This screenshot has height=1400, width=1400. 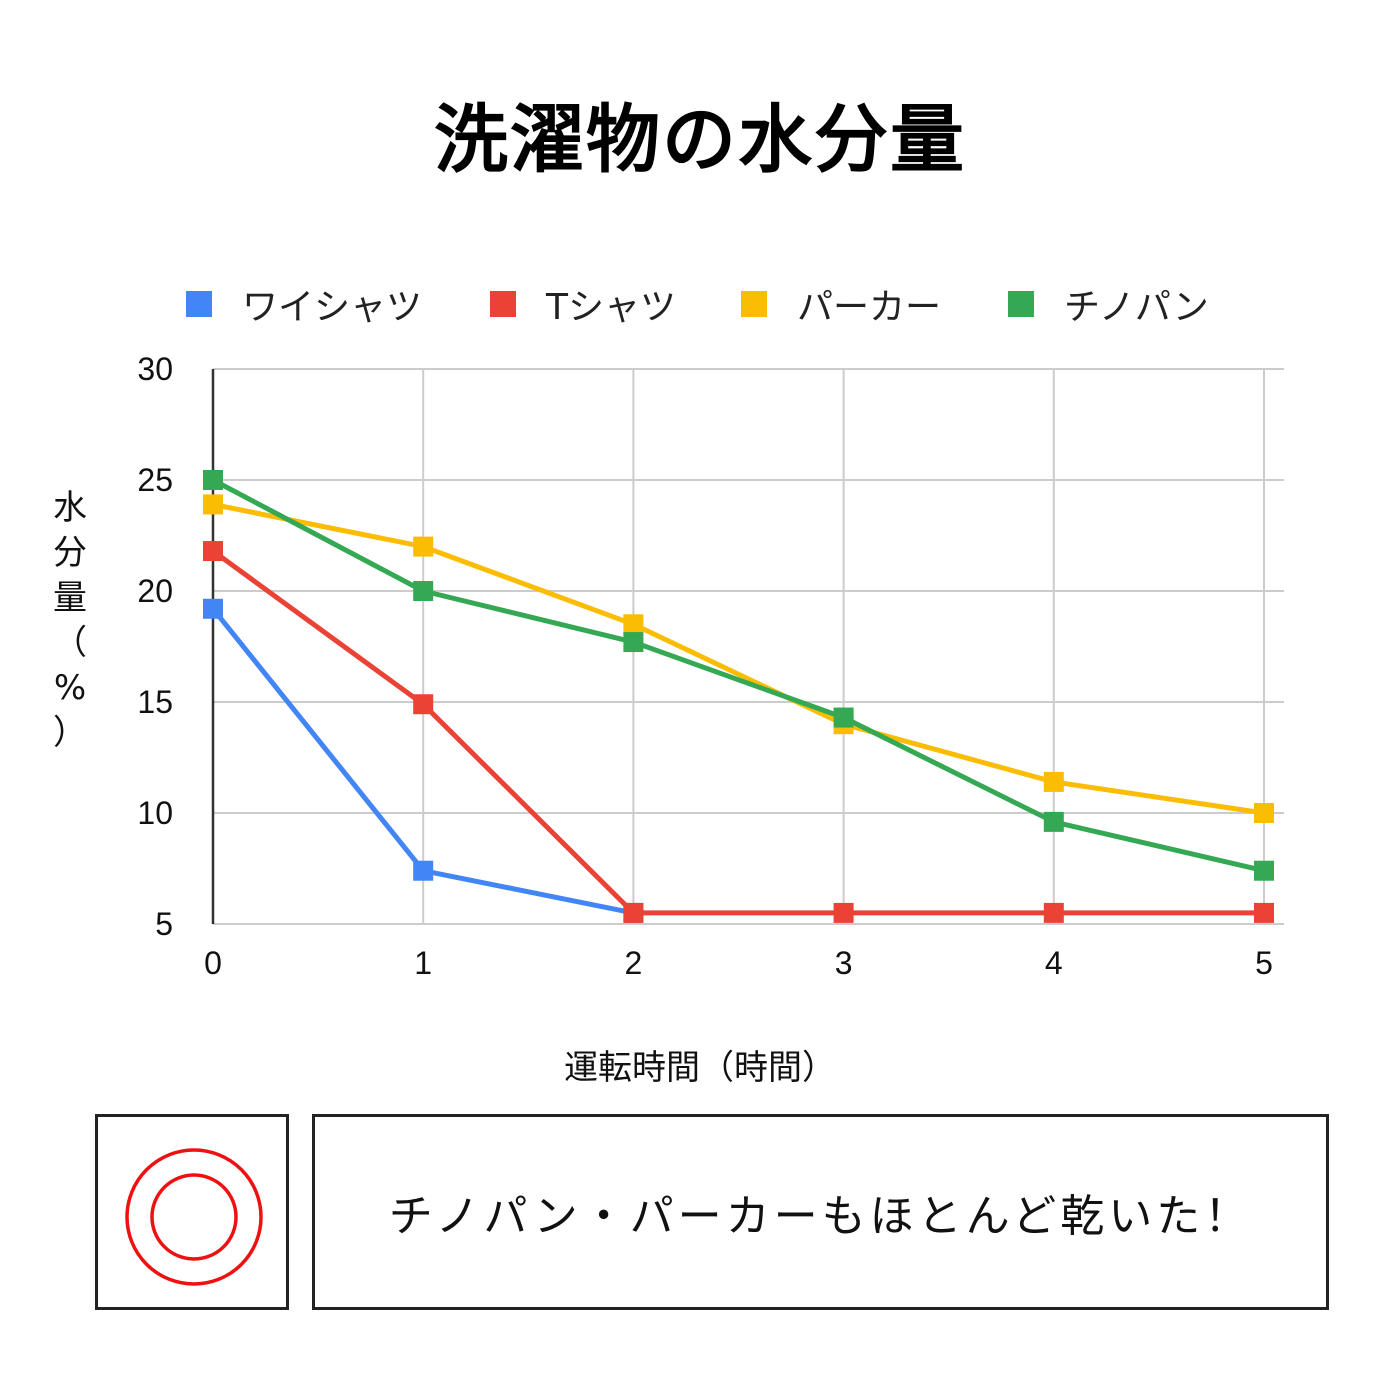 I want to click on legend-item-parka: パーカー, so click(x=841, y=304).